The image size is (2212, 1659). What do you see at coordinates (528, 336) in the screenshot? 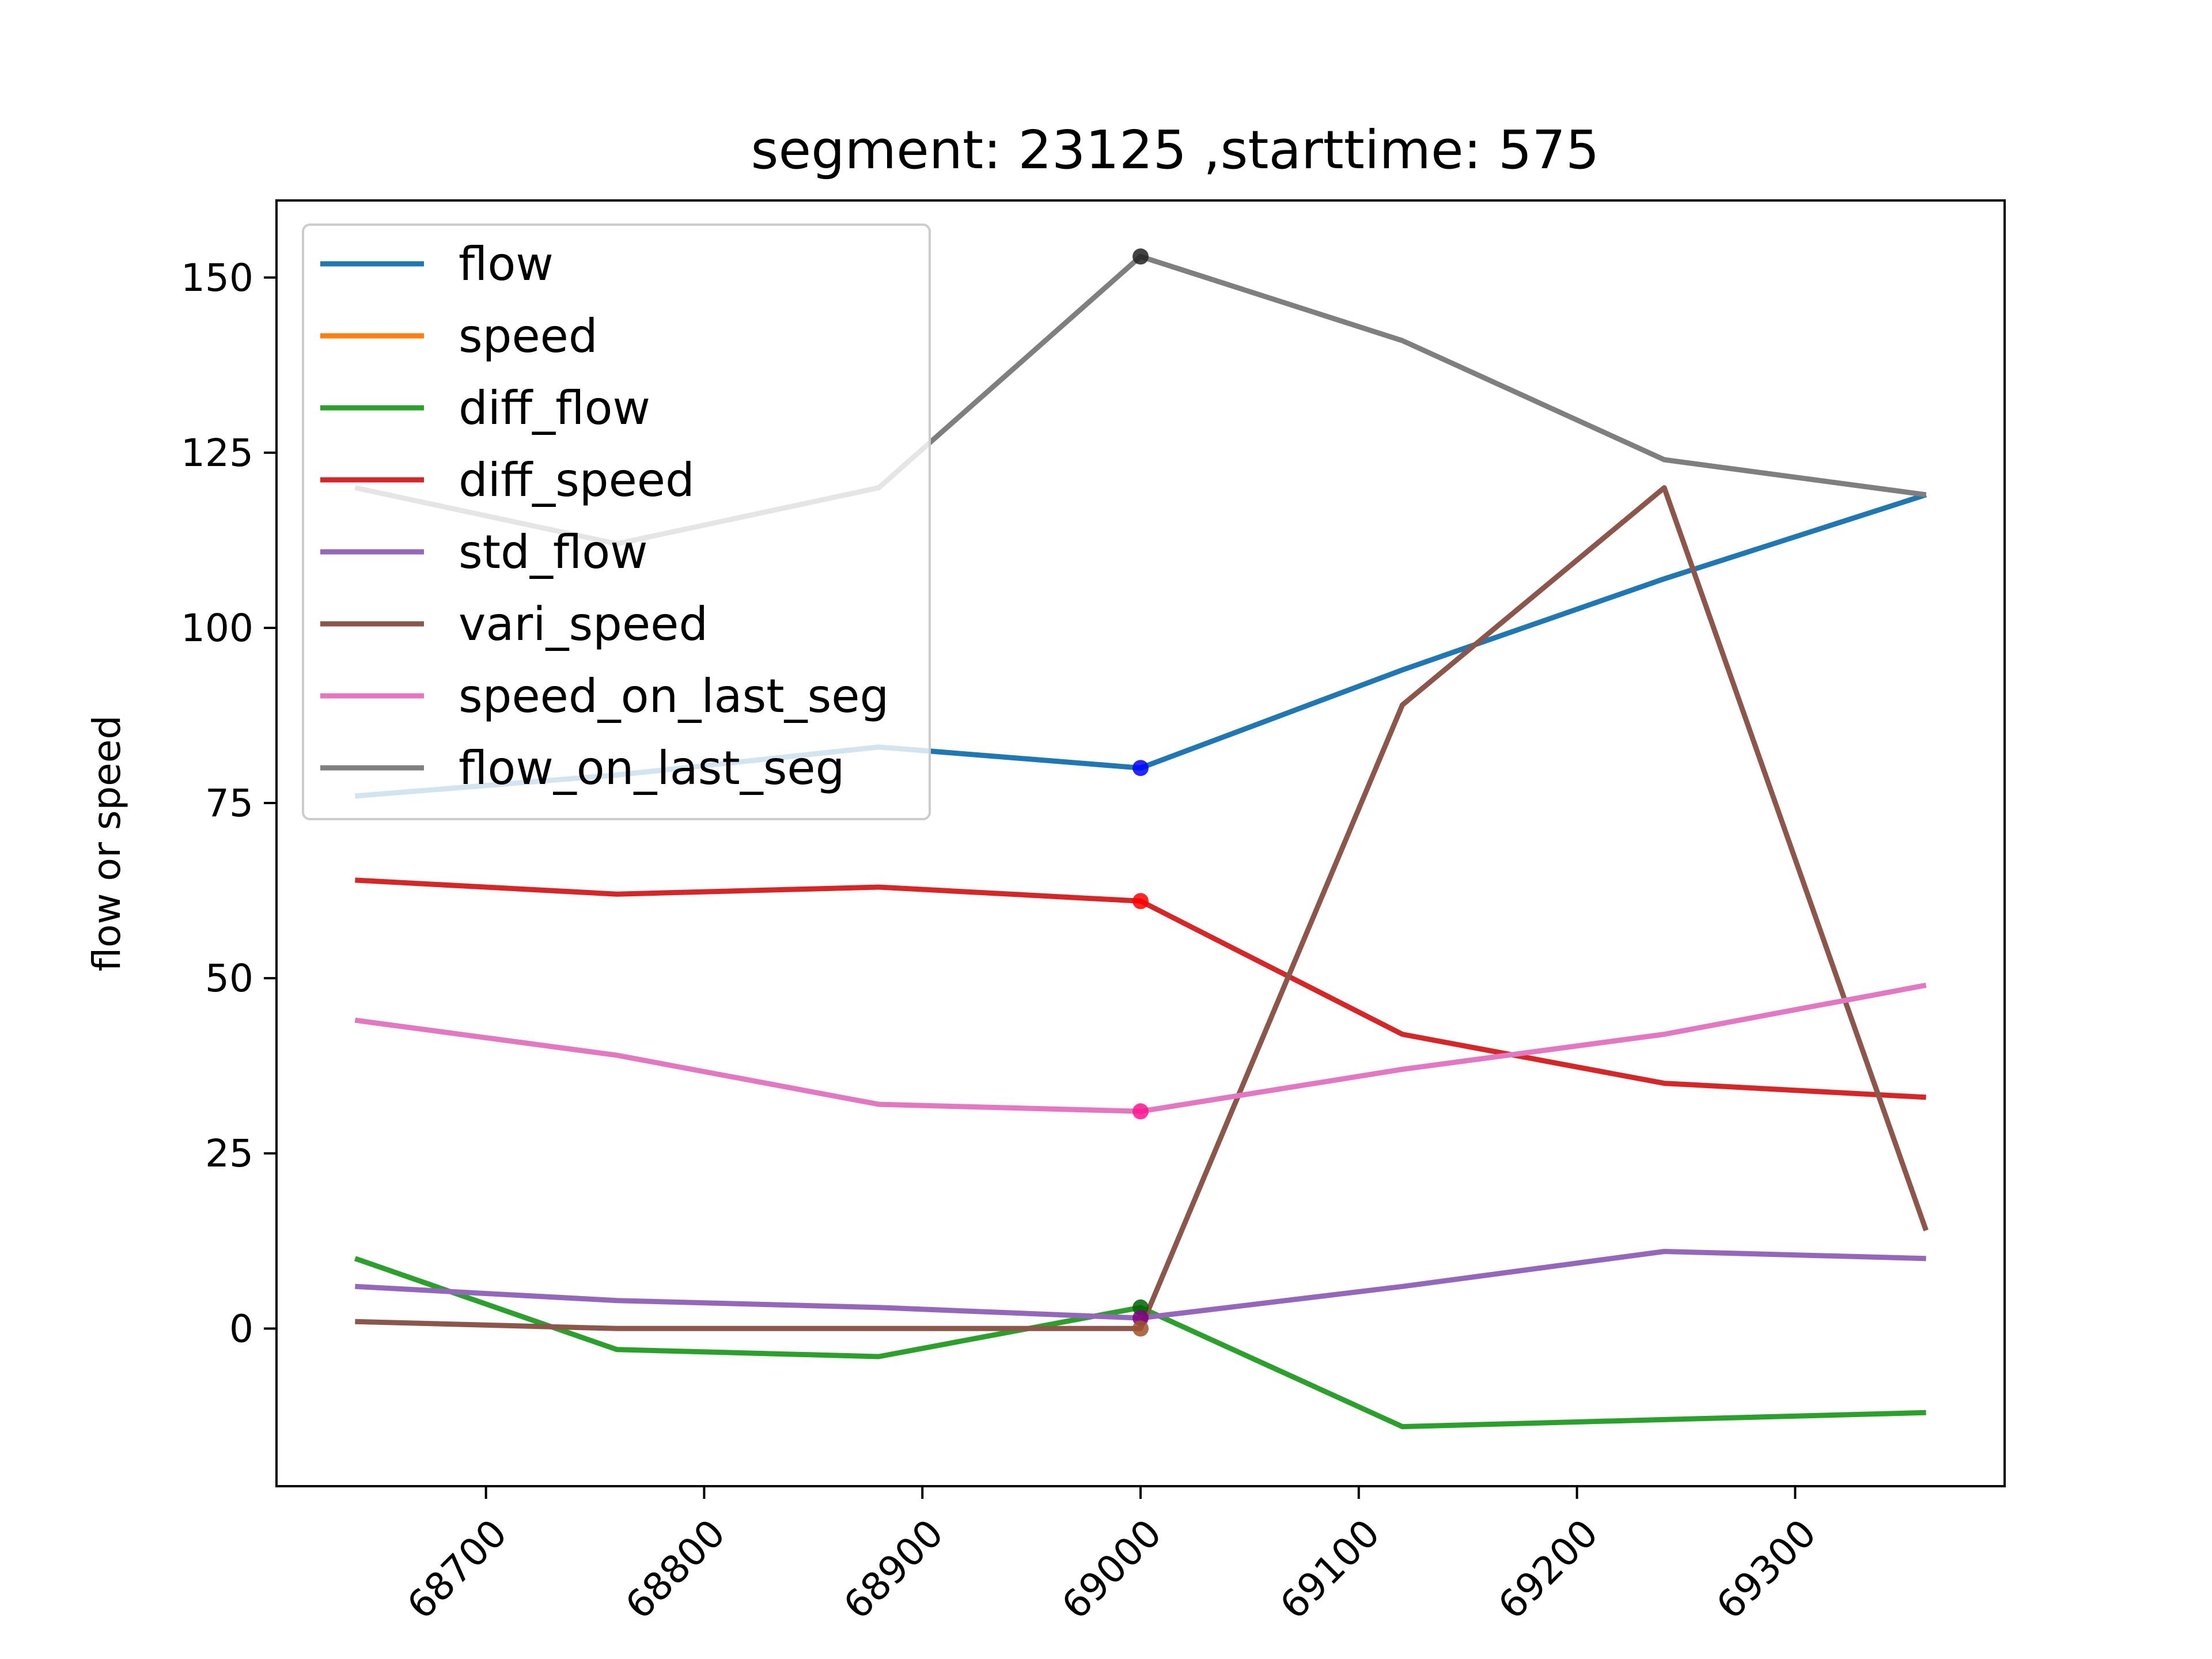
I see `legend-label: speed` at bounding box center [528, 336].